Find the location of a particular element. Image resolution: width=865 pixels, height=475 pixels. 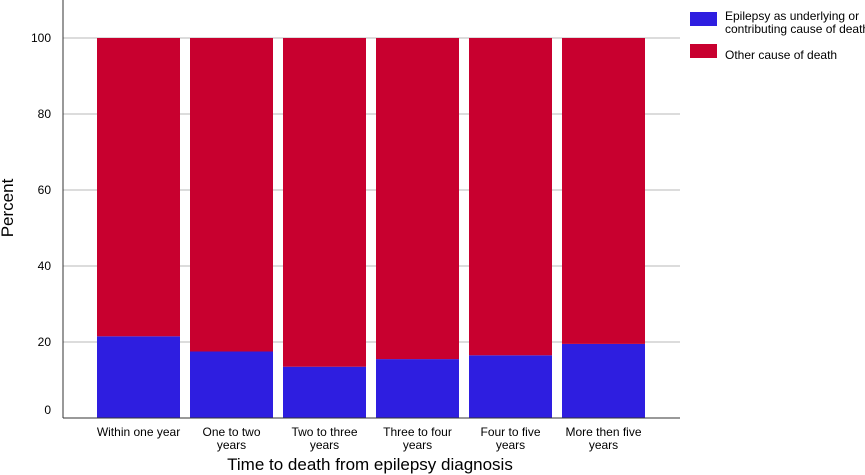

x-category-label-5: More then five years is located at coordinates (603, 438).